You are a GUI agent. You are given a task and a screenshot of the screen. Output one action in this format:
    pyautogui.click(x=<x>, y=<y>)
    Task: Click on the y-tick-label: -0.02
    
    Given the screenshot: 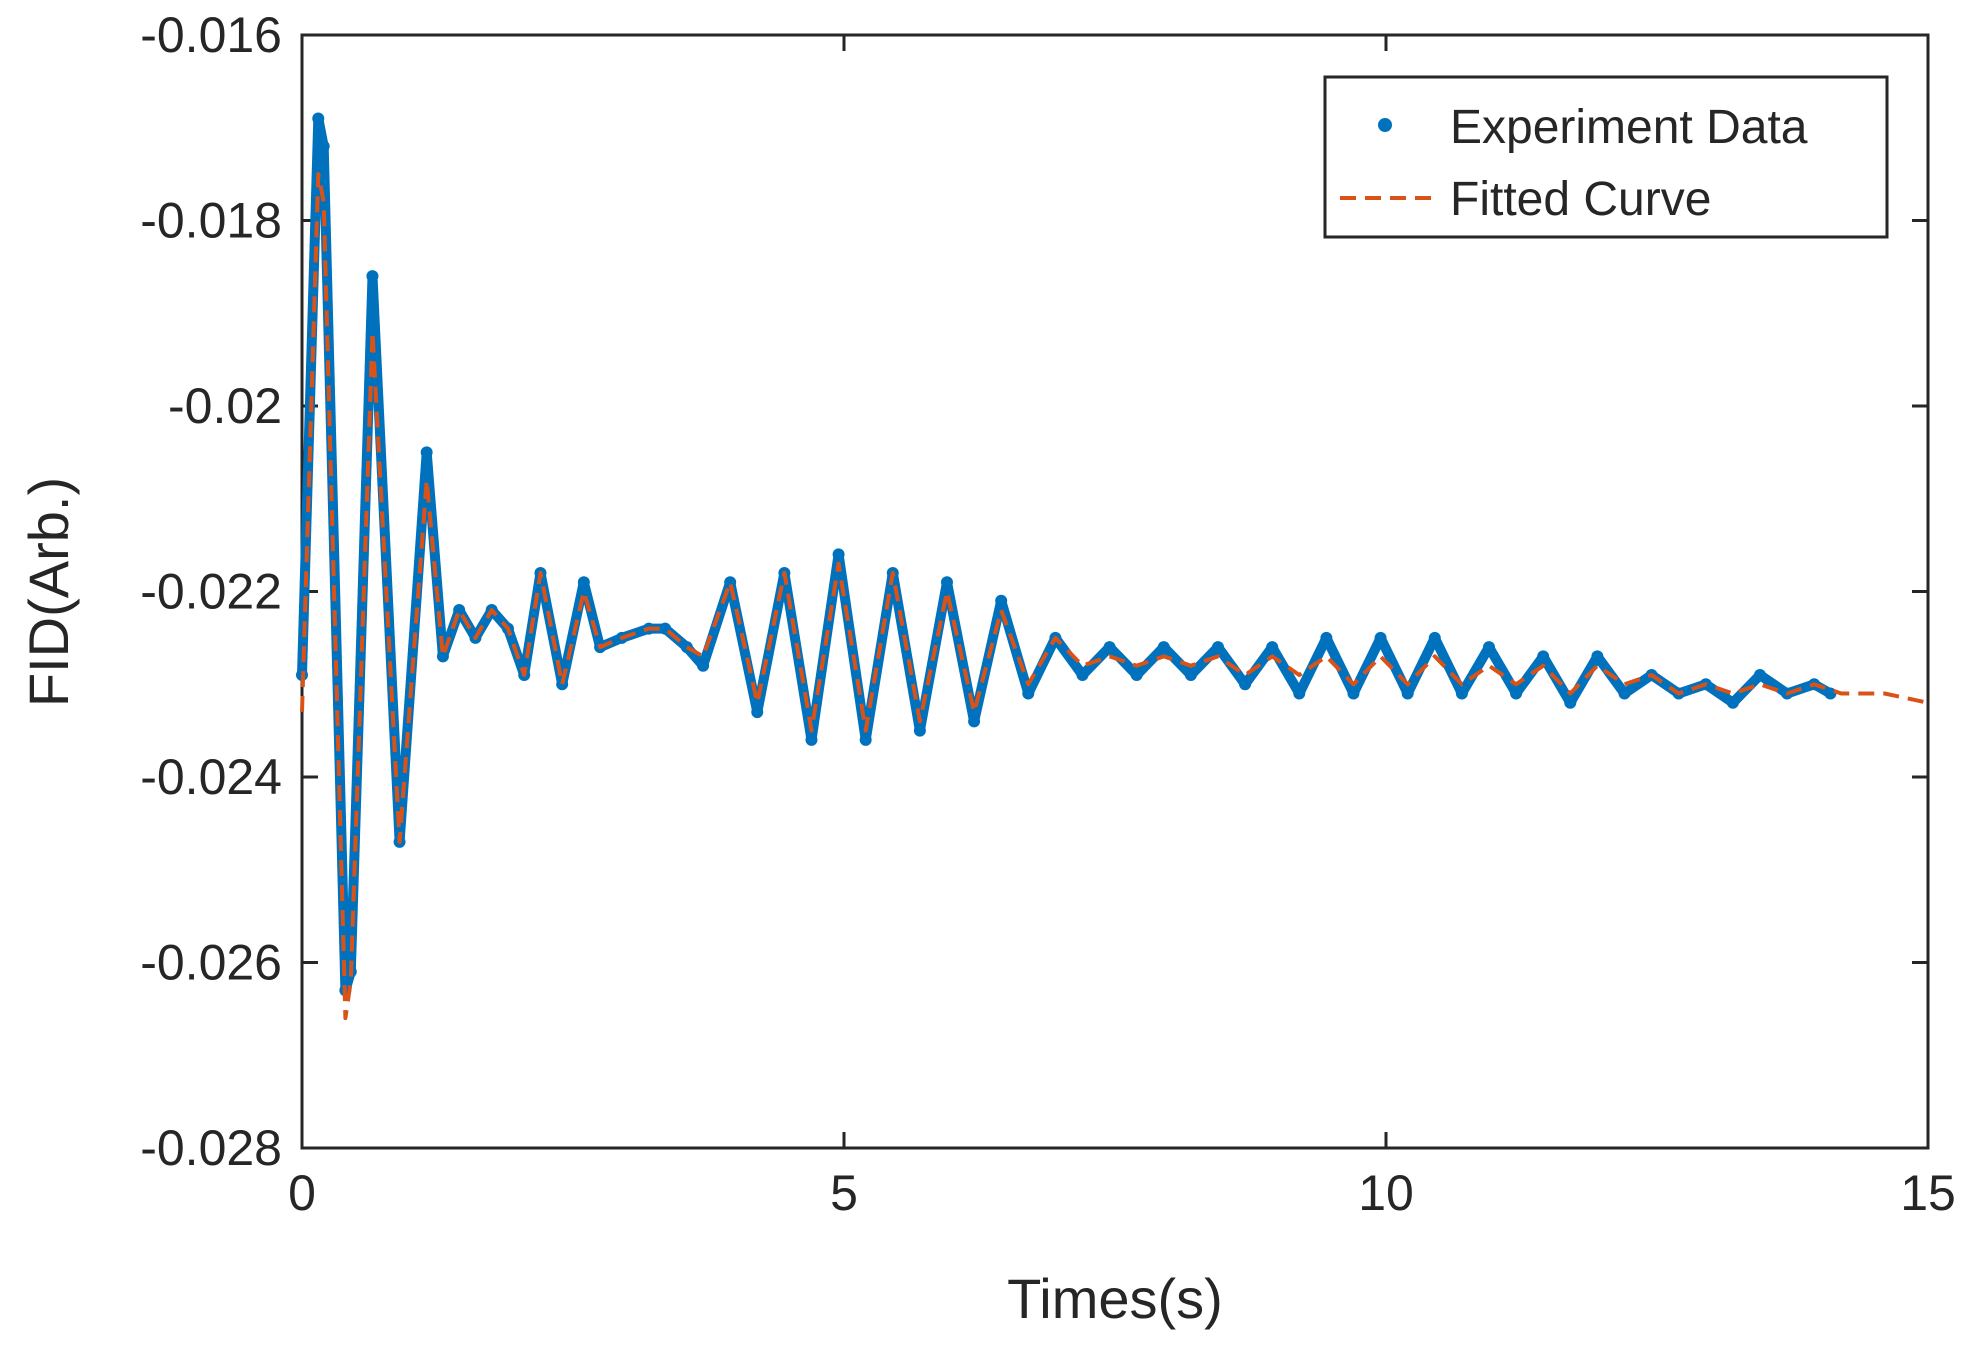 What is the action you would take?
    pyautogui.click(x=225, y=406)
    